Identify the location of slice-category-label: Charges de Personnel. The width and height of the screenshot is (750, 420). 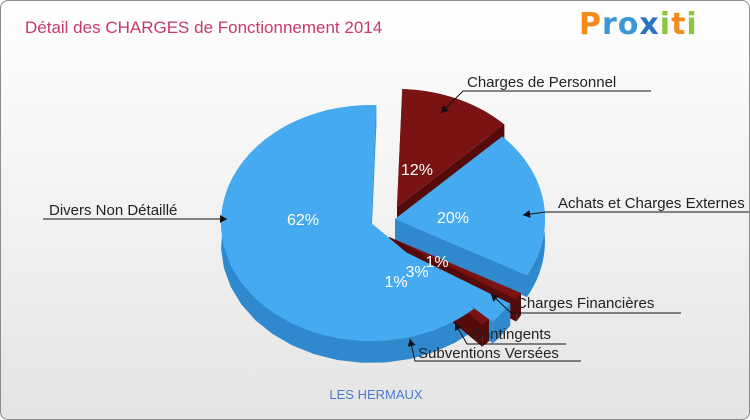
(541, 82).